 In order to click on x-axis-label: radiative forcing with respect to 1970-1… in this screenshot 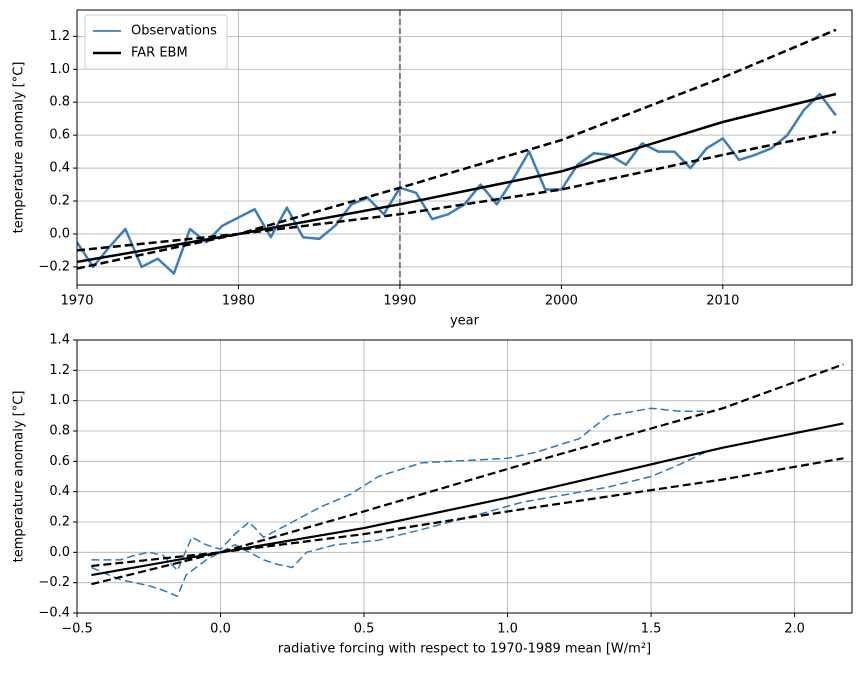, I will do `click(464, 649)`.